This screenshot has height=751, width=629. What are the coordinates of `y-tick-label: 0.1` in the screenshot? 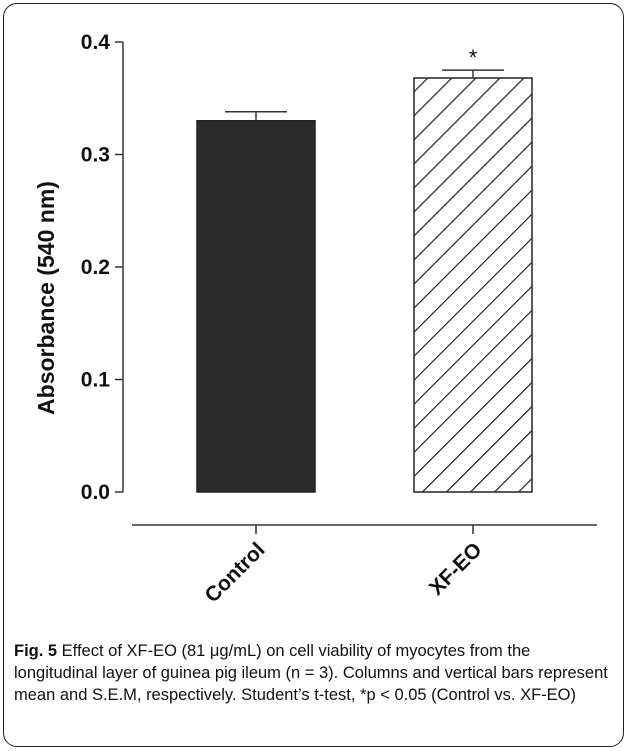 It's located at (96, 380).